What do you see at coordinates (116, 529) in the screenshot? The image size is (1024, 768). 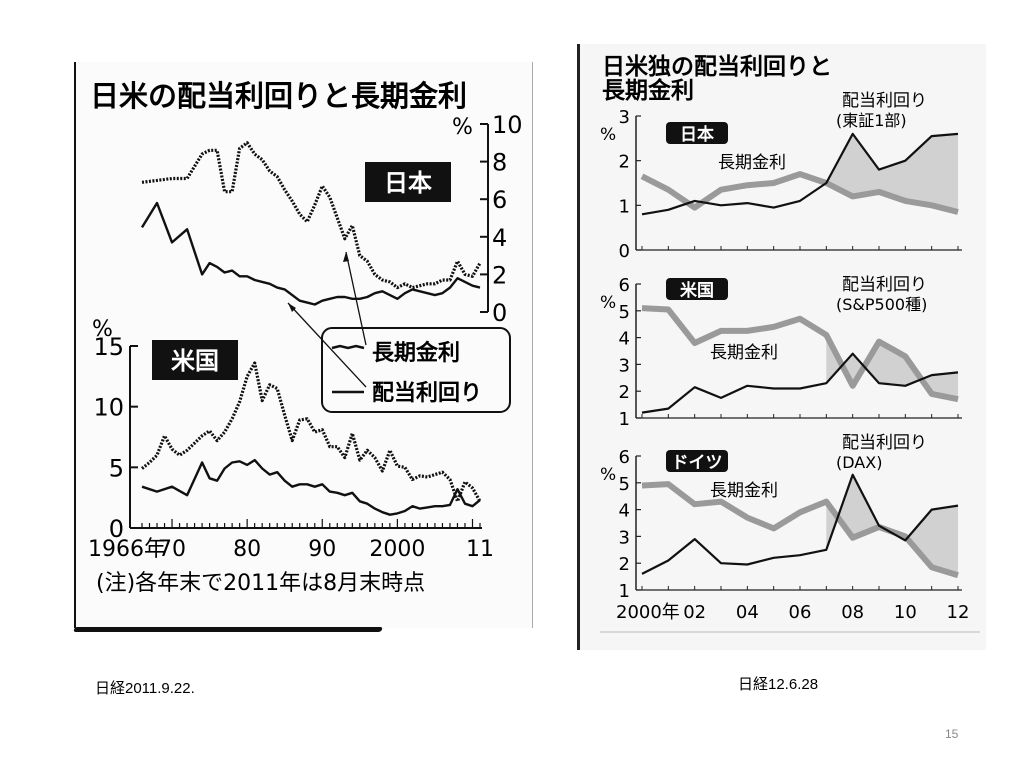 I see `us-y-tick-label: 0` at bounding box center [116, 529].